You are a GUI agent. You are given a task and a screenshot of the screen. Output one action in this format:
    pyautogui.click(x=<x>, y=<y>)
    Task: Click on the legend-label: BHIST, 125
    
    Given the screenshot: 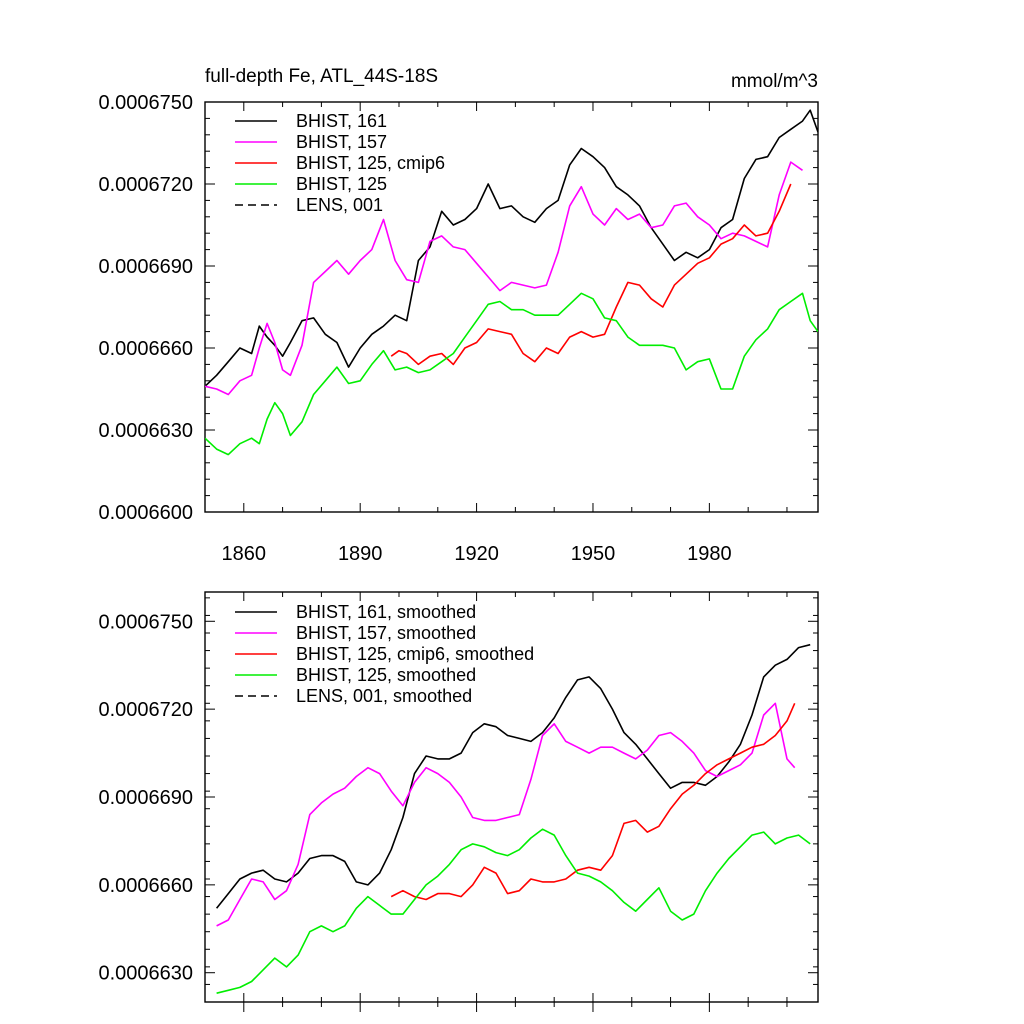 What is the action you would take?
    pyautogui.click(x=341, y=184)
    